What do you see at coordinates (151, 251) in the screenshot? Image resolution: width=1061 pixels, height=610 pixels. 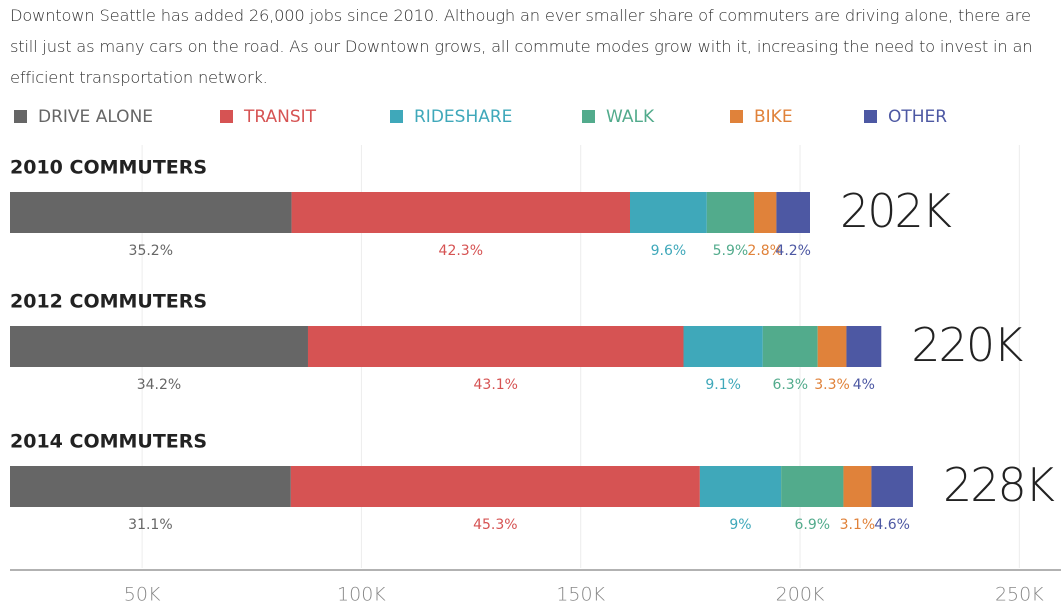 I see `value-label: 35.2%` at bounding box center [151, 251].